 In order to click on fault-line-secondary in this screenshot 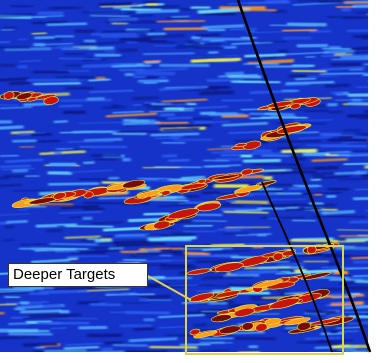, I will do `click(297, 267)`.